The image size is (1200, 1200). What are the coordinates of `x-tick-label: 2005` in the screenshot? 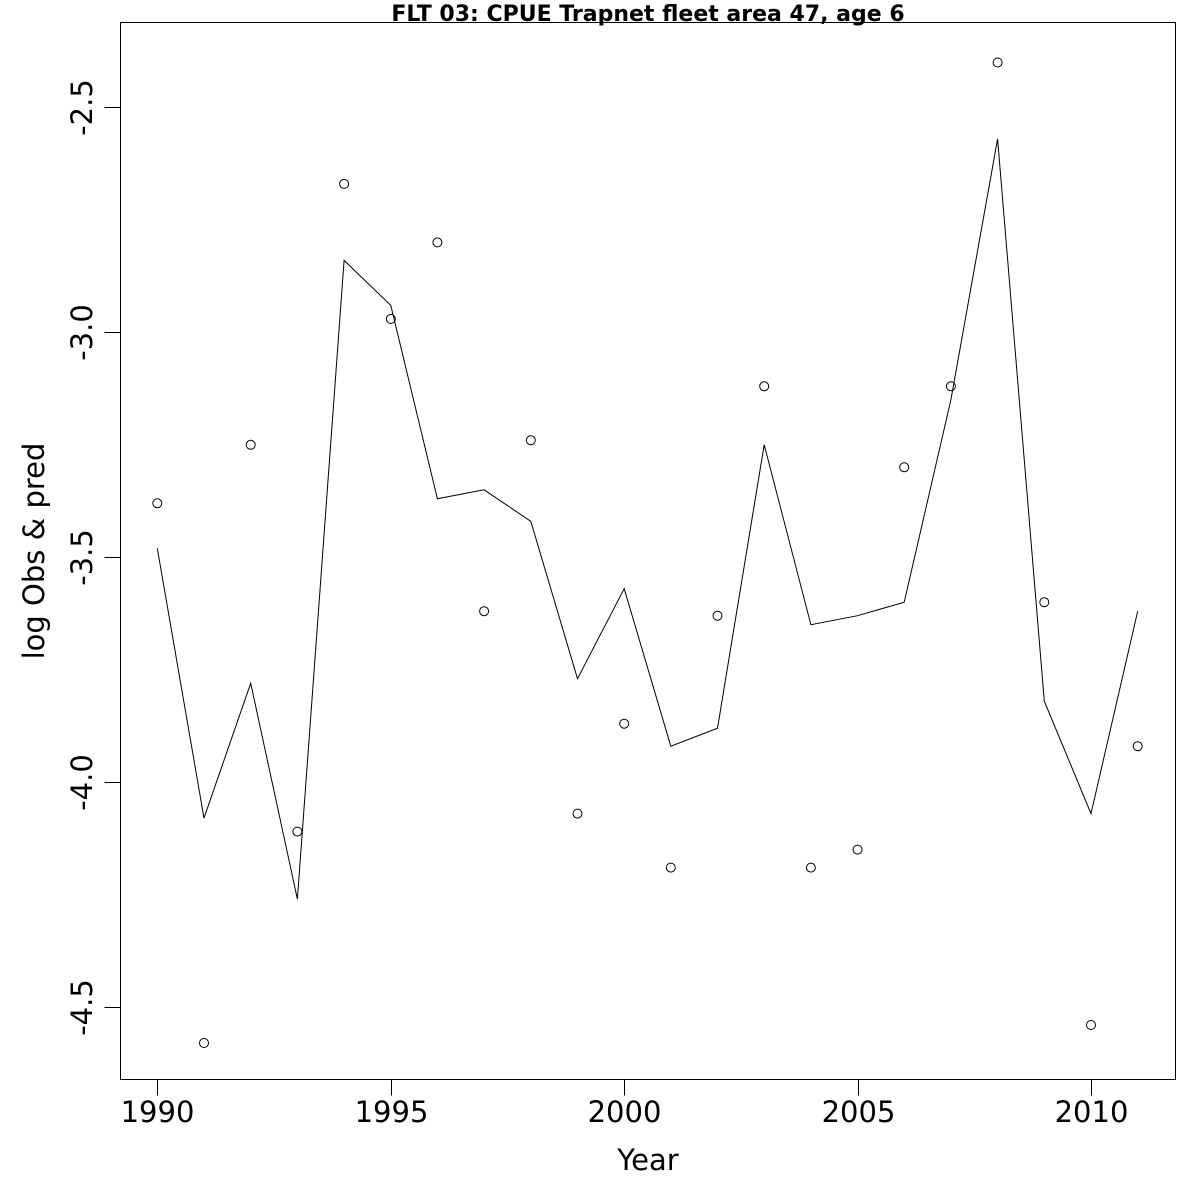 It's located at (859, 1112).